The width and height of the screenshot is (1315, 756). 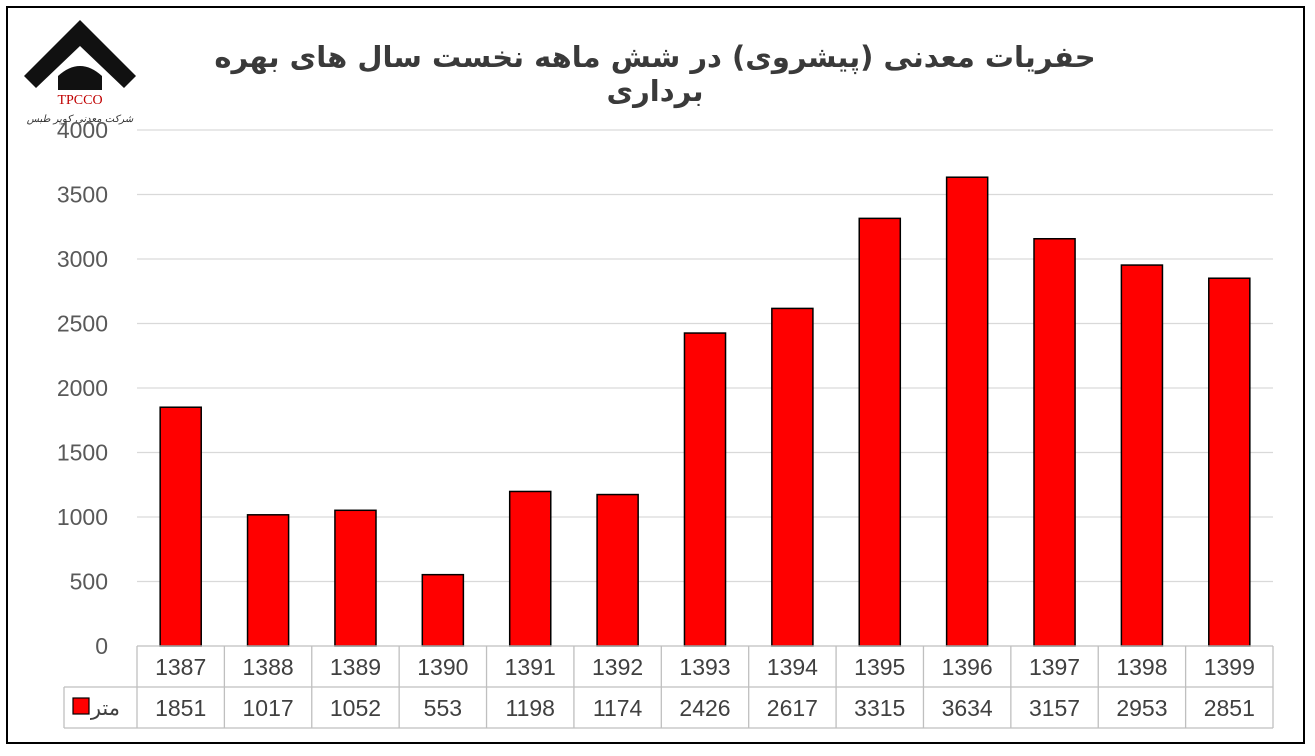 What do you see at coordinates (80, 119) in the screenshot?
I see `logo-subtitle: شرکت معدنی کوپر طبس` at bounding box center [80, 119].